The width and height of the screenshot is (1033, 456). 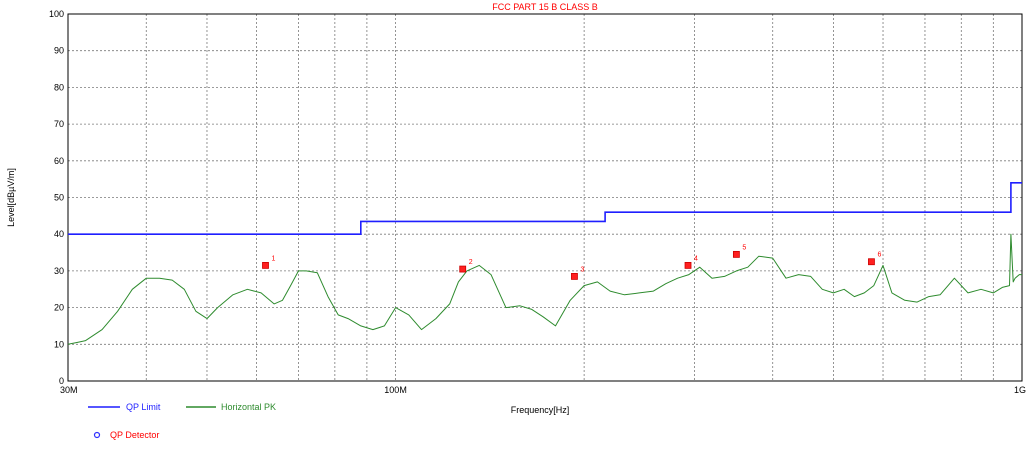 What do you see at coordinates (59, 161) in the screenshot?
I see `y-tick-label: 60` at bounding box center [59, 161].